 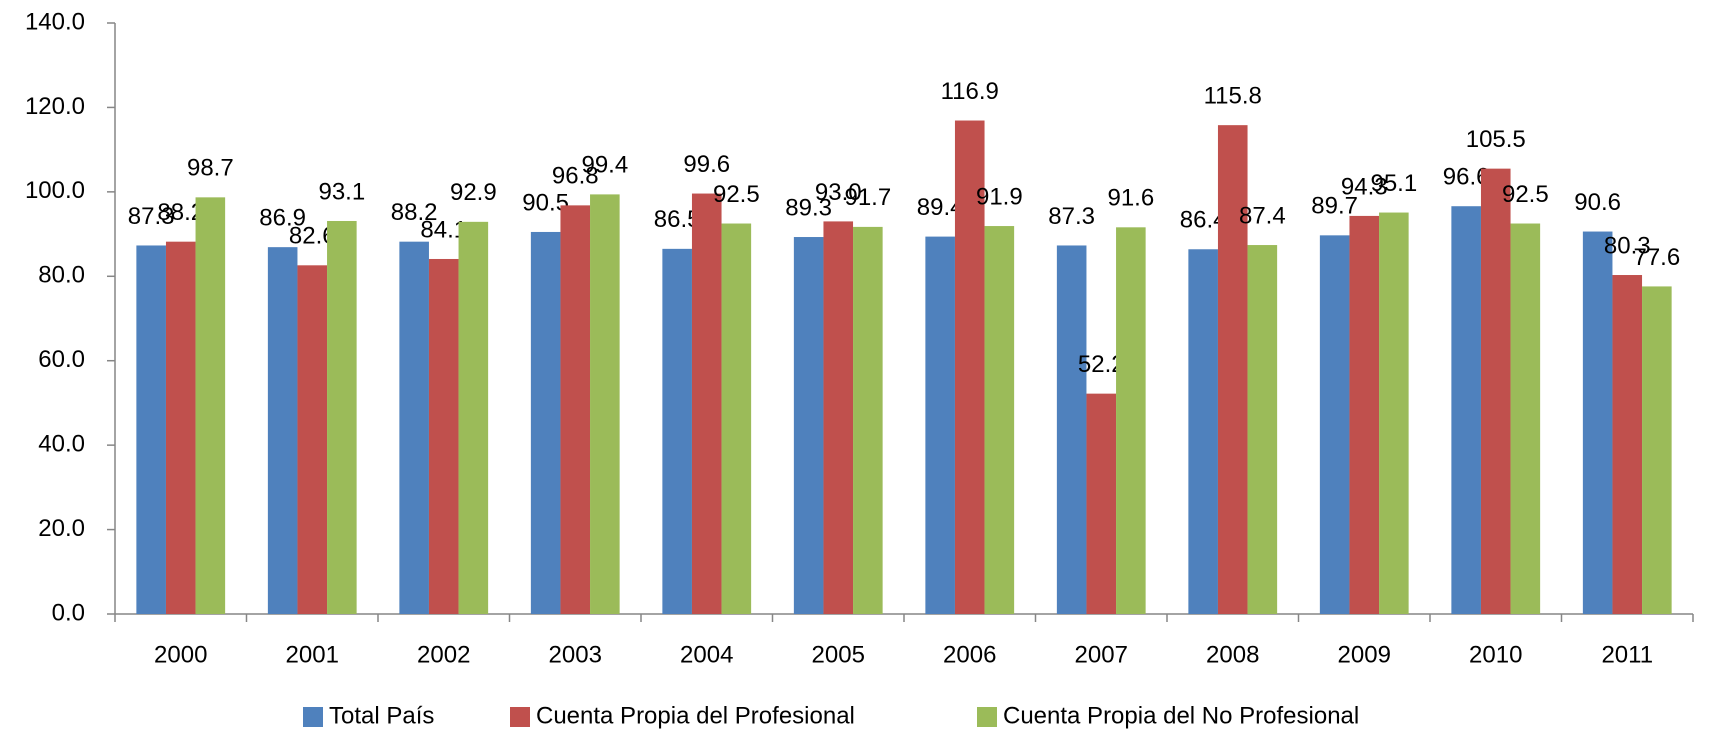 I want to click on value-label: 93.1, so click(x=341, y=191).